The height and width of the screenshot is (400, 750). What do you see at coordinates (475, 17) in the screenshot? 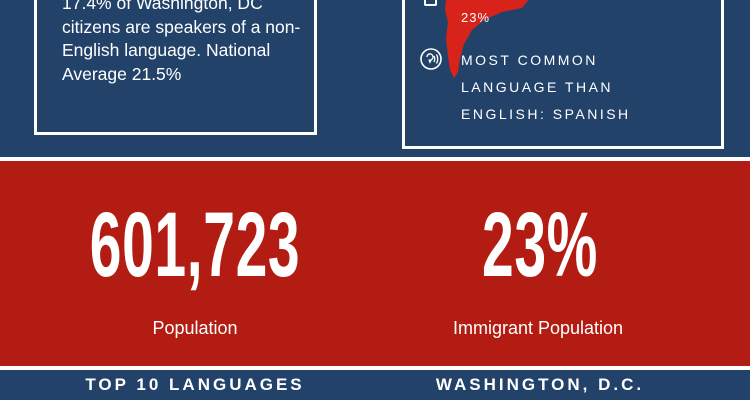
I see `map-percent: 23%` at bounding box center [475, 17].